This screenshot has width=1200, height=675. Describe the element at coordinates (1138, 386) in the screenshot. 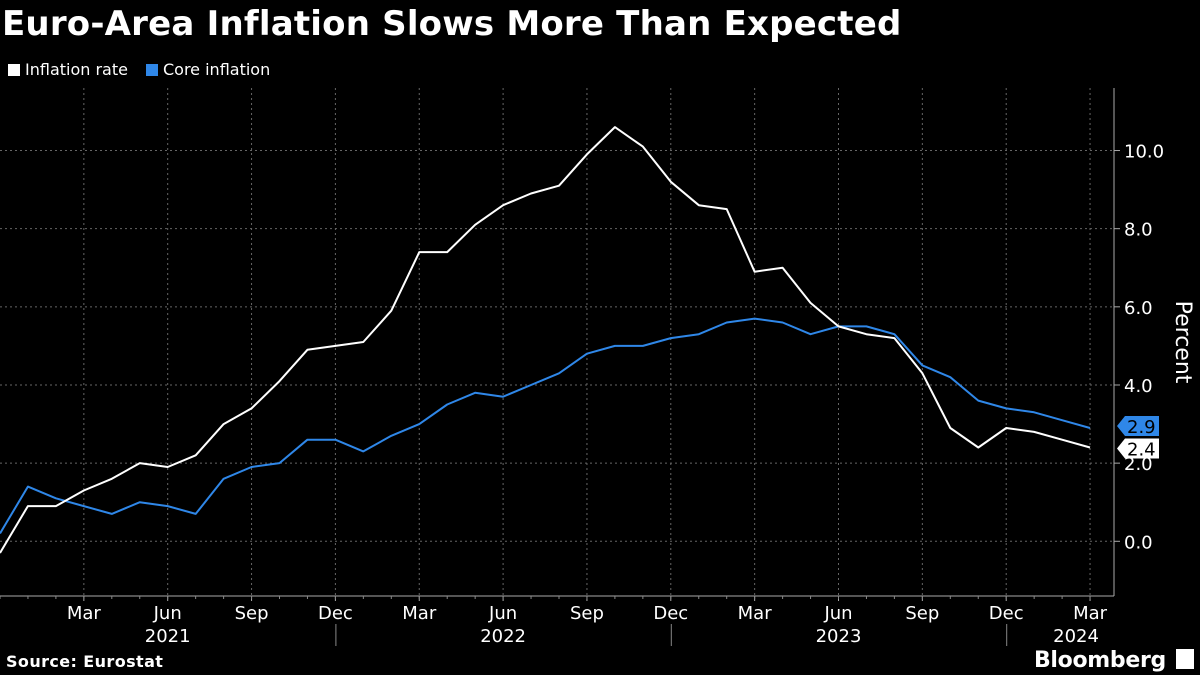

I see `y-tick-label: 4.0` at that location.